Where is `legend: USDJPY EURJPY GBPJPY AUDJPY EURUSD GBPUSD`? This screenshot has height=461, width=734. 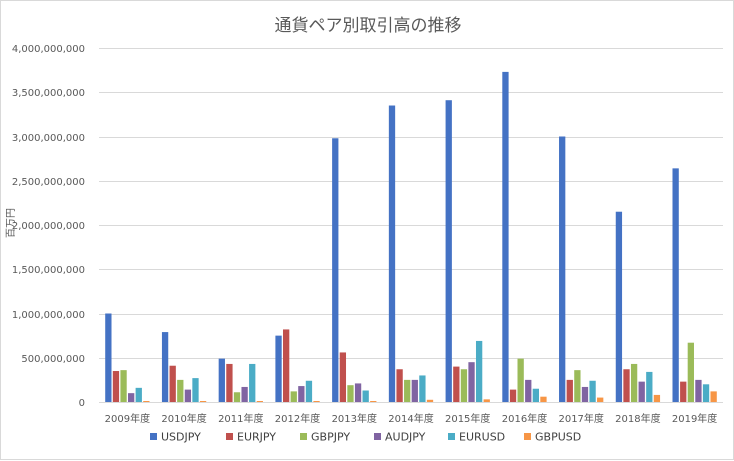
legend: USDJPY EURJPY GBPJPY AUDJPY EURUSD GBPUSD is located at coordinates (365, 437).